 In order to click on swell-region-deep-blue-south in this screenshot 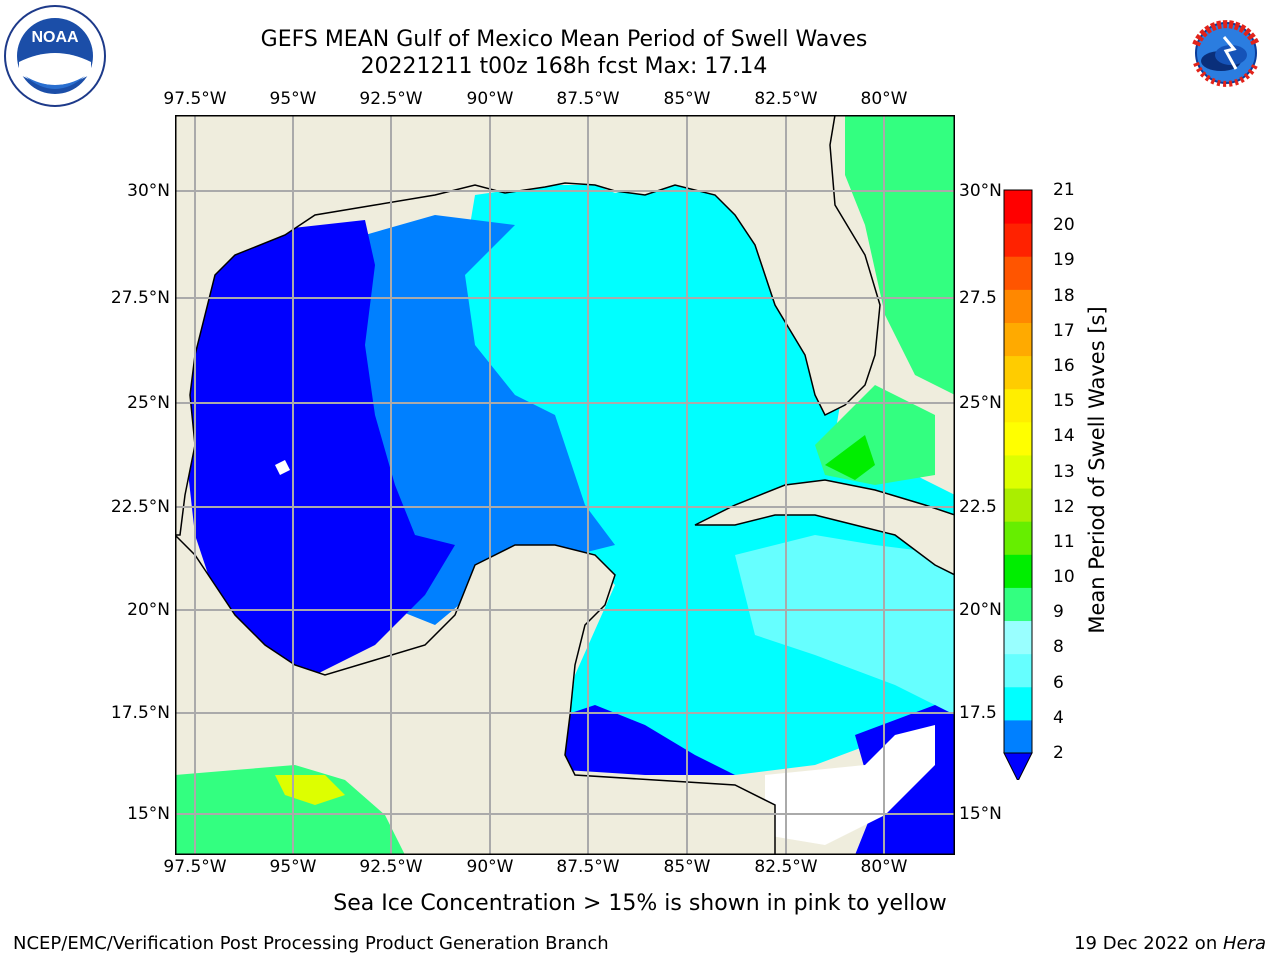, I will do `click(650, 740)`.